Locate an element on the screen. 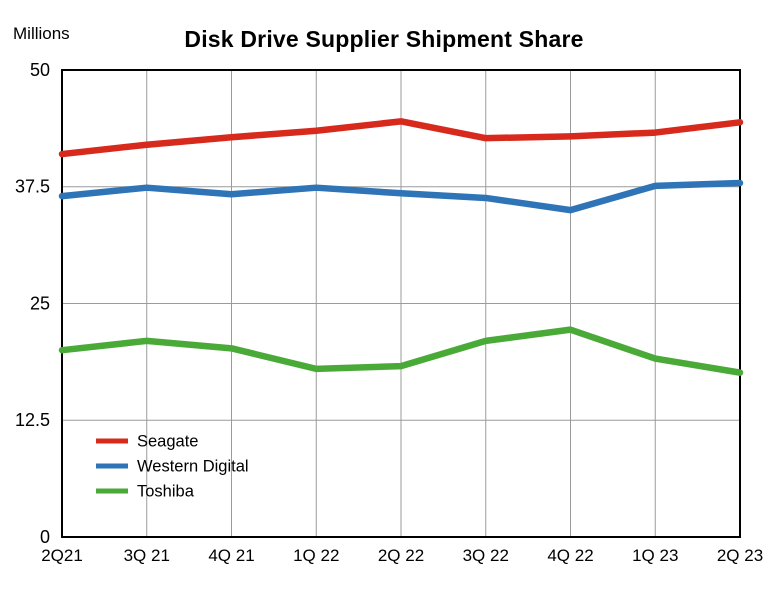 This screenshot has width=768, height=593. y-tick-label: 12.5 is located at coordinates (32, 420).